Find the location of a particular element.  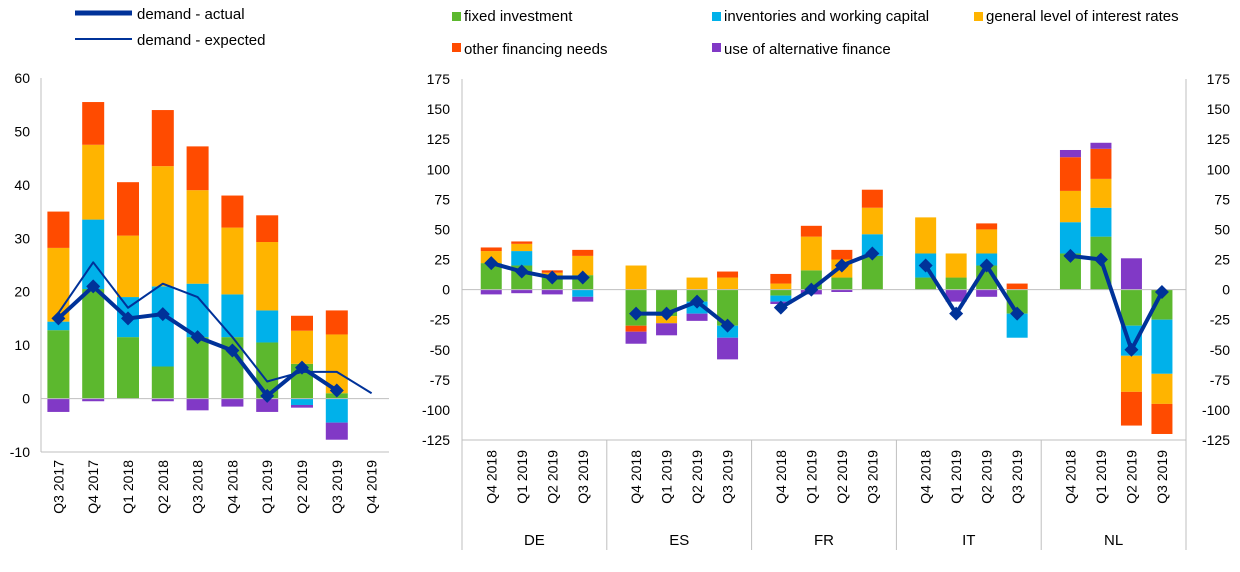

right-x-tick-nl-q1-2019: Q1 2019 is located at coordinates (1101, 477).